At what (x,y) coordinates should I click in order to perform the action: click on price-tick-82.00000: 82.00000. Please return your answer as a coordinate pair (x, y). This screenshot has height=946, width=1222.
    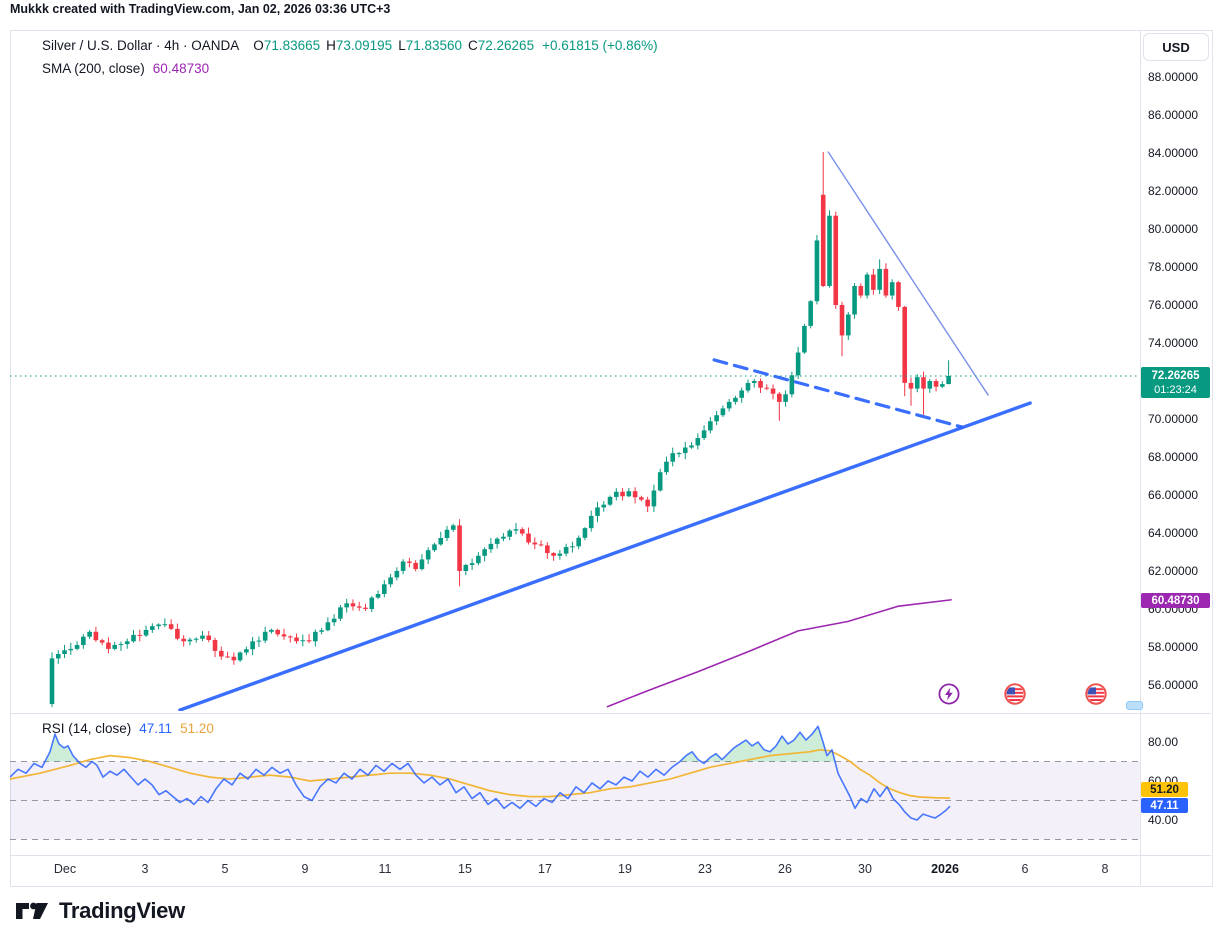
    Looking at the image, I should click on (1173, 191).